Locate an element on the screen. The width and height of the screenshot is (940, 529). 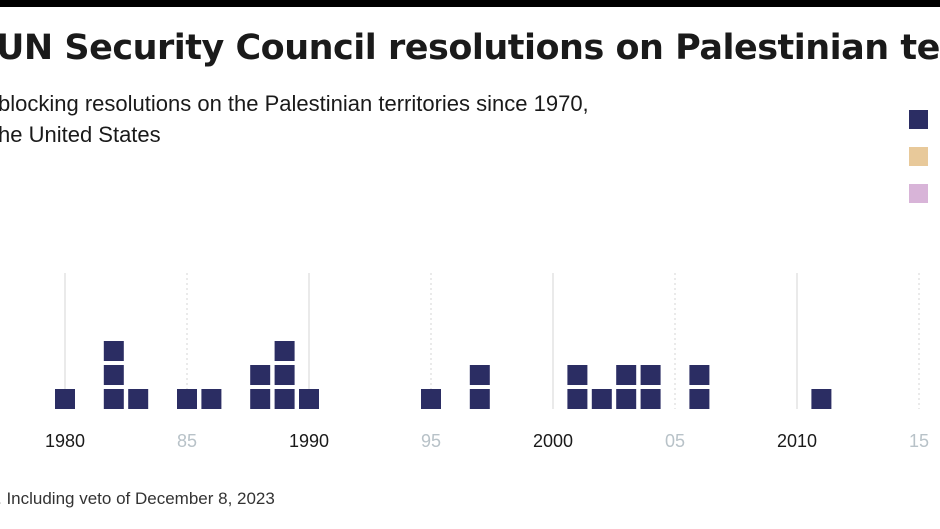
tick-label-15: 15 is located at coordinates (919, 441).